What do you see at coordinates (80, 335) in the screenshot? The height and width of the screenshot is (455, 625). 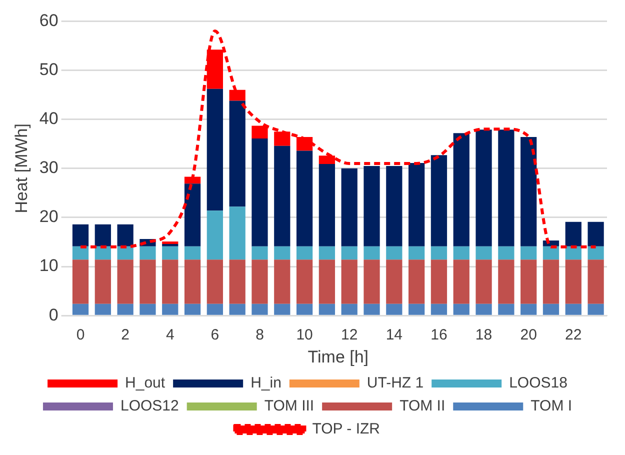 I see `x-tick-label: 0` at bounding box center [80, 335].